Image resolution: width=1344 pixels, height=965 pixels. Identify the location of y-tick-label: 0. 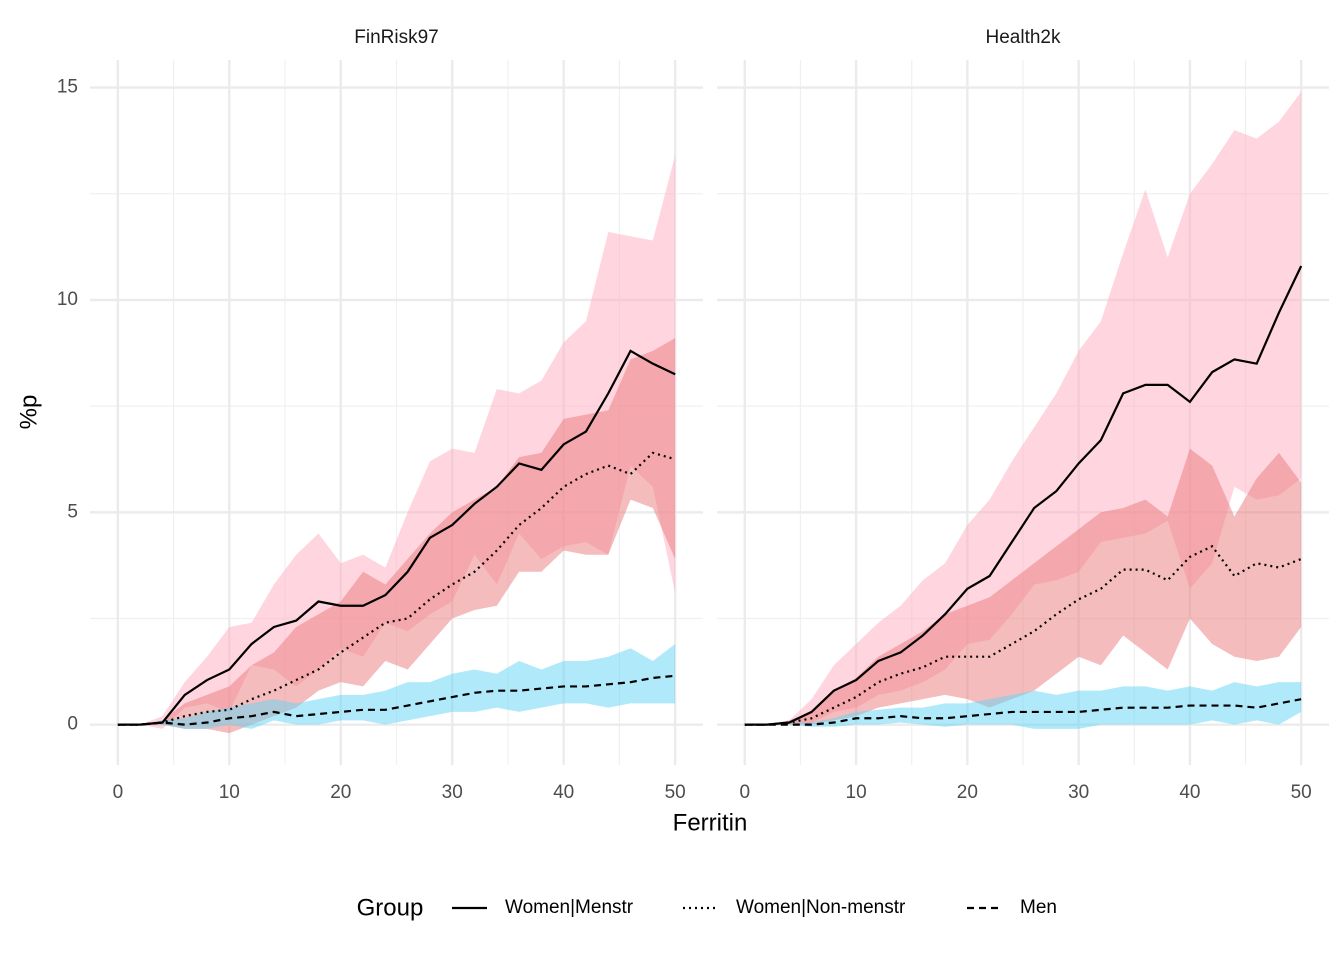
(72, 724).